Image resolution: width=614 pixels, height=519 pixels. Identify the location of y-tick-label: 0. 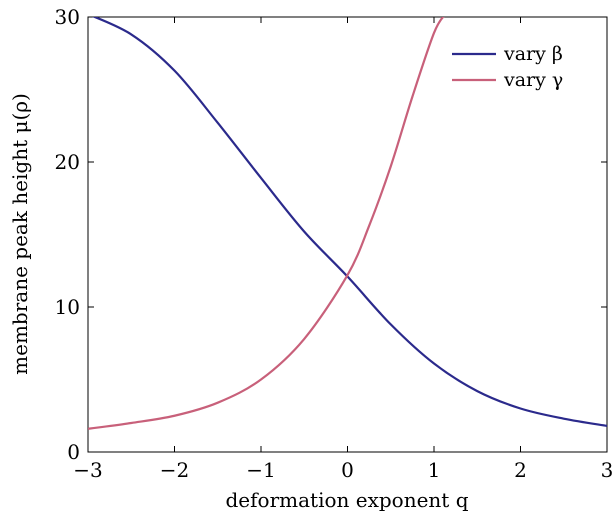
(73, 452).